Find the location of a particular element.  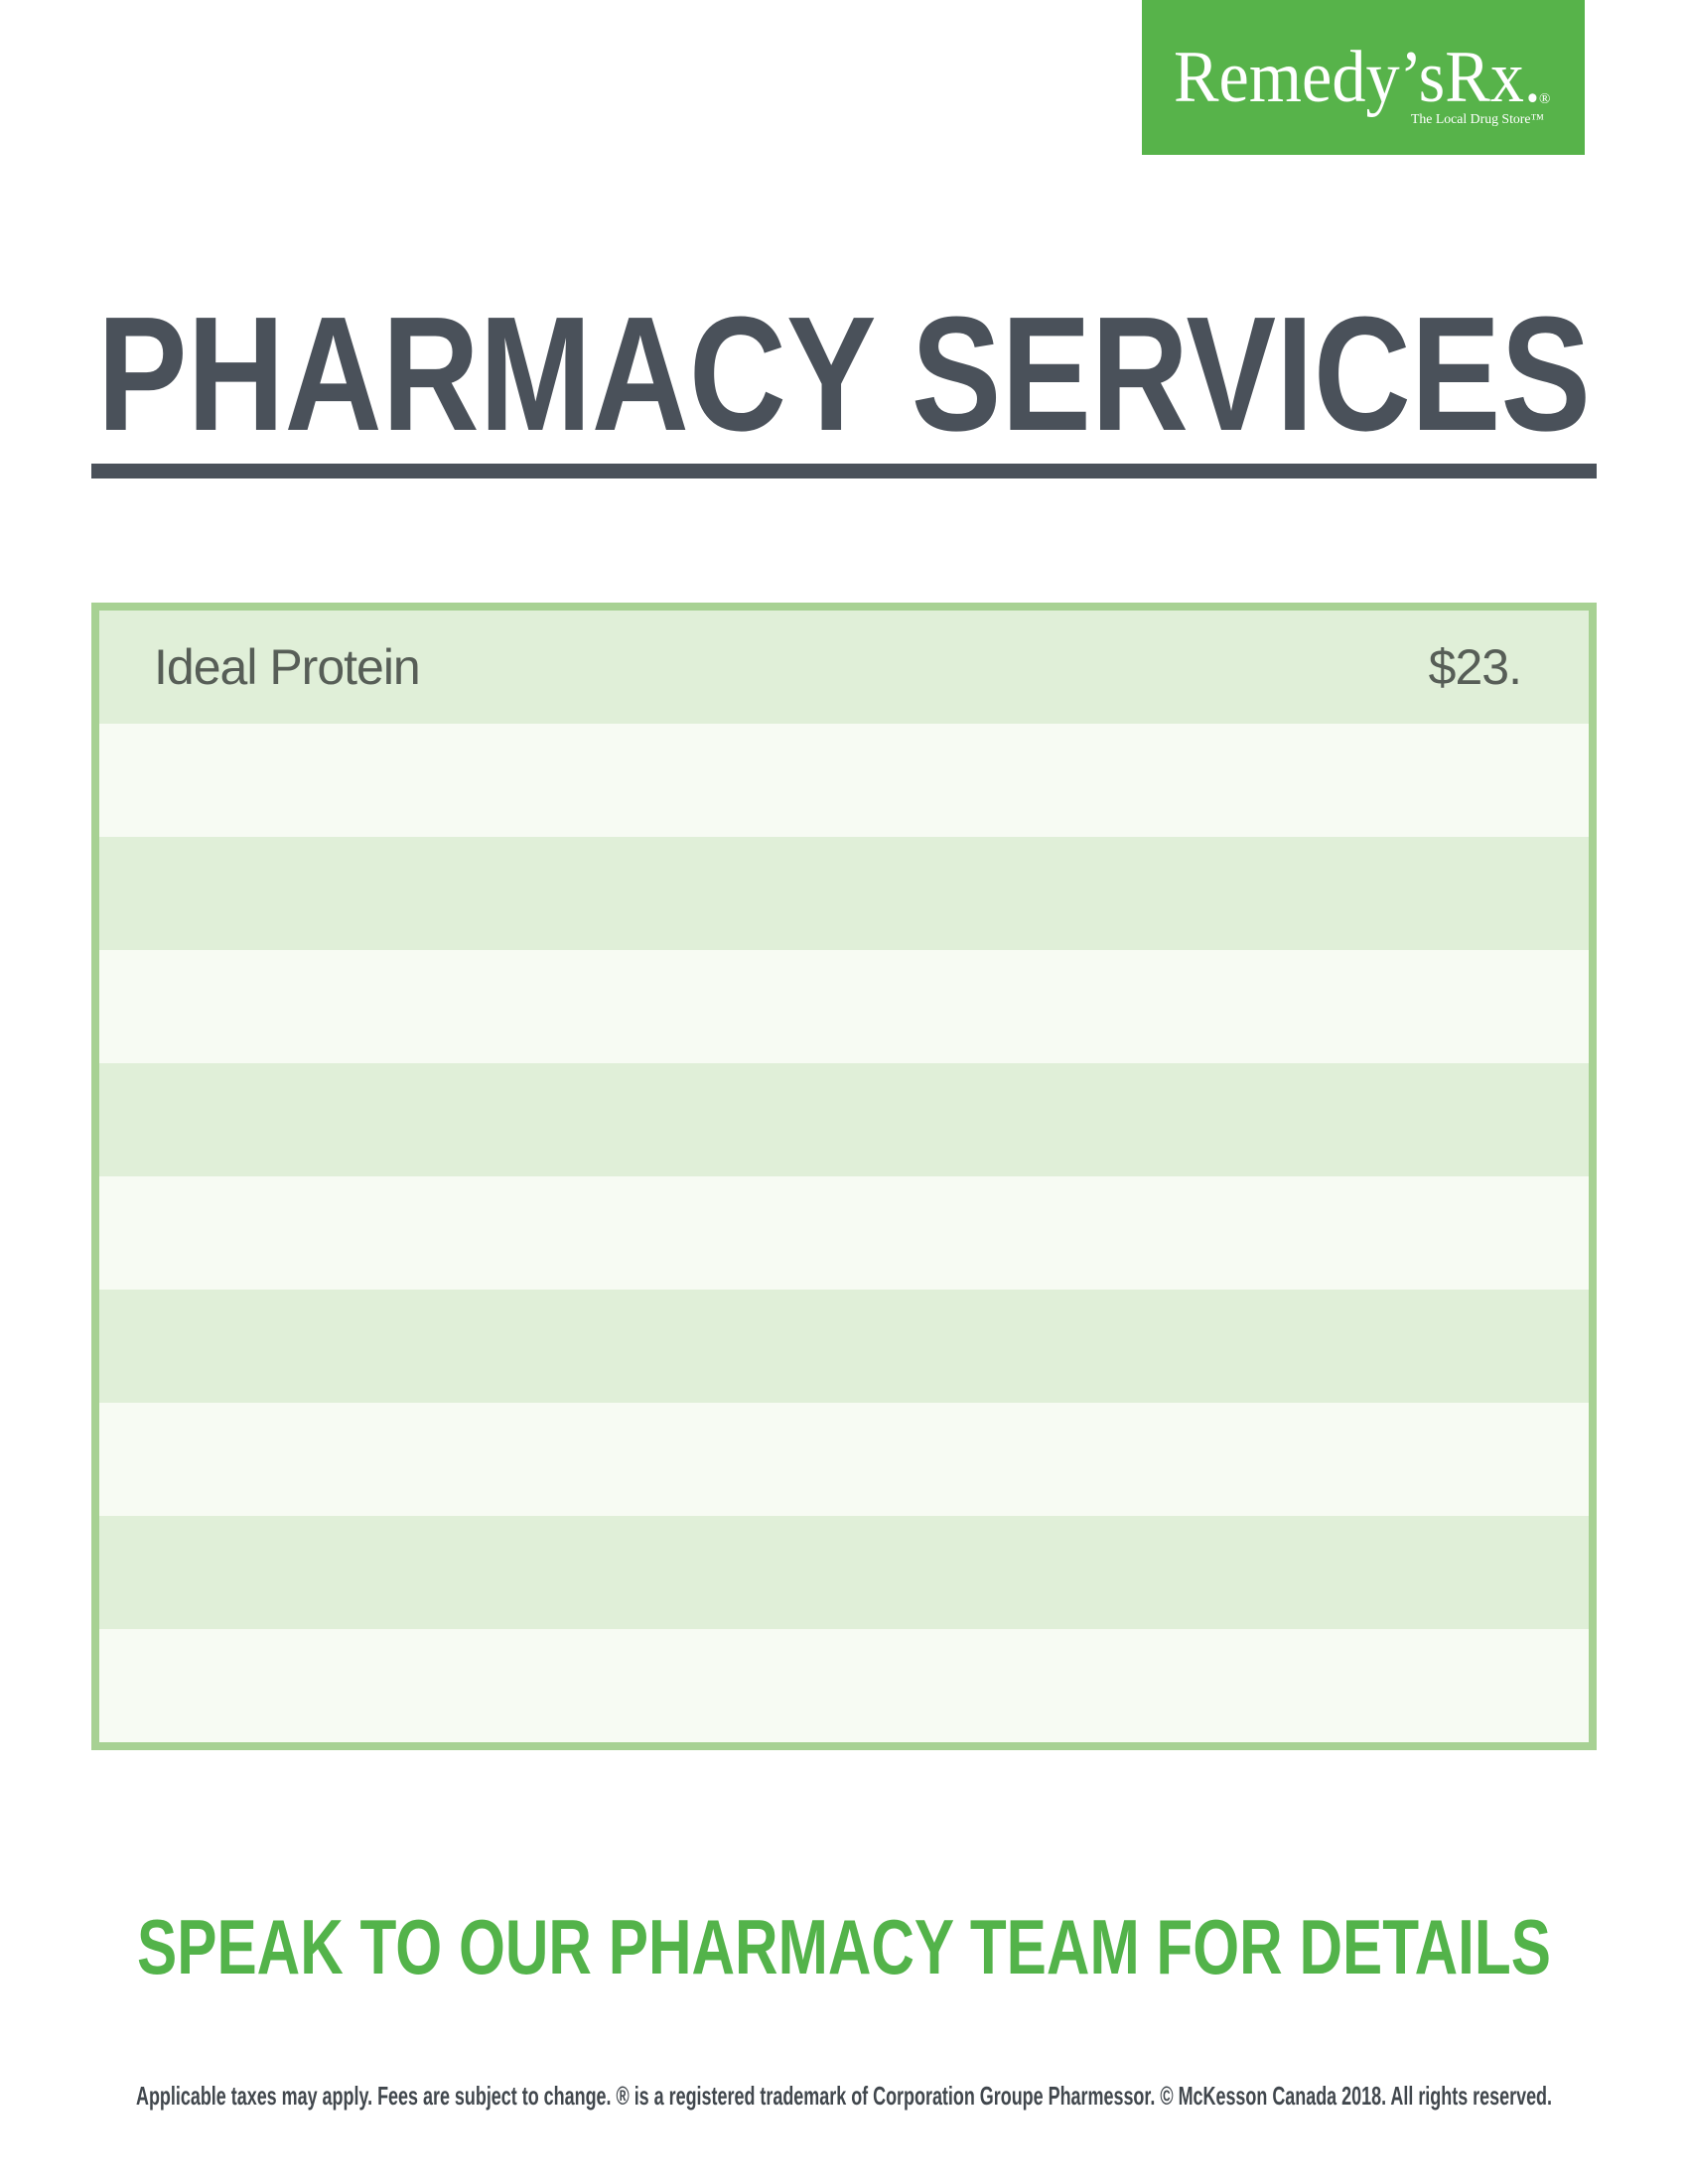

brand-tagline: The Local Drug Store™ is located at coordinates (1477, 119).